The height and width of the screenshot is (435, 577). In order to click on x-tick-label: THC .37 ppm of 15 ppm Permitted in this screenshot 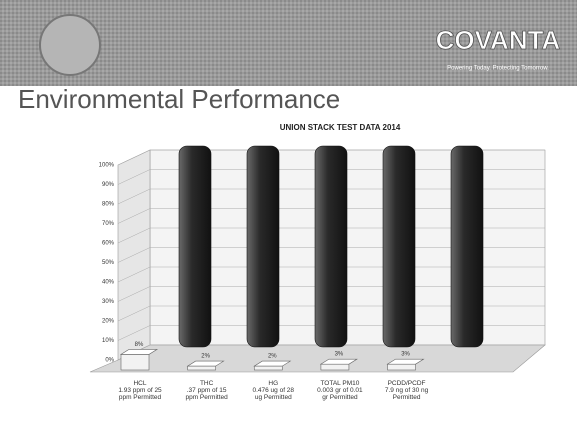, I will do `click(206, 390)`.